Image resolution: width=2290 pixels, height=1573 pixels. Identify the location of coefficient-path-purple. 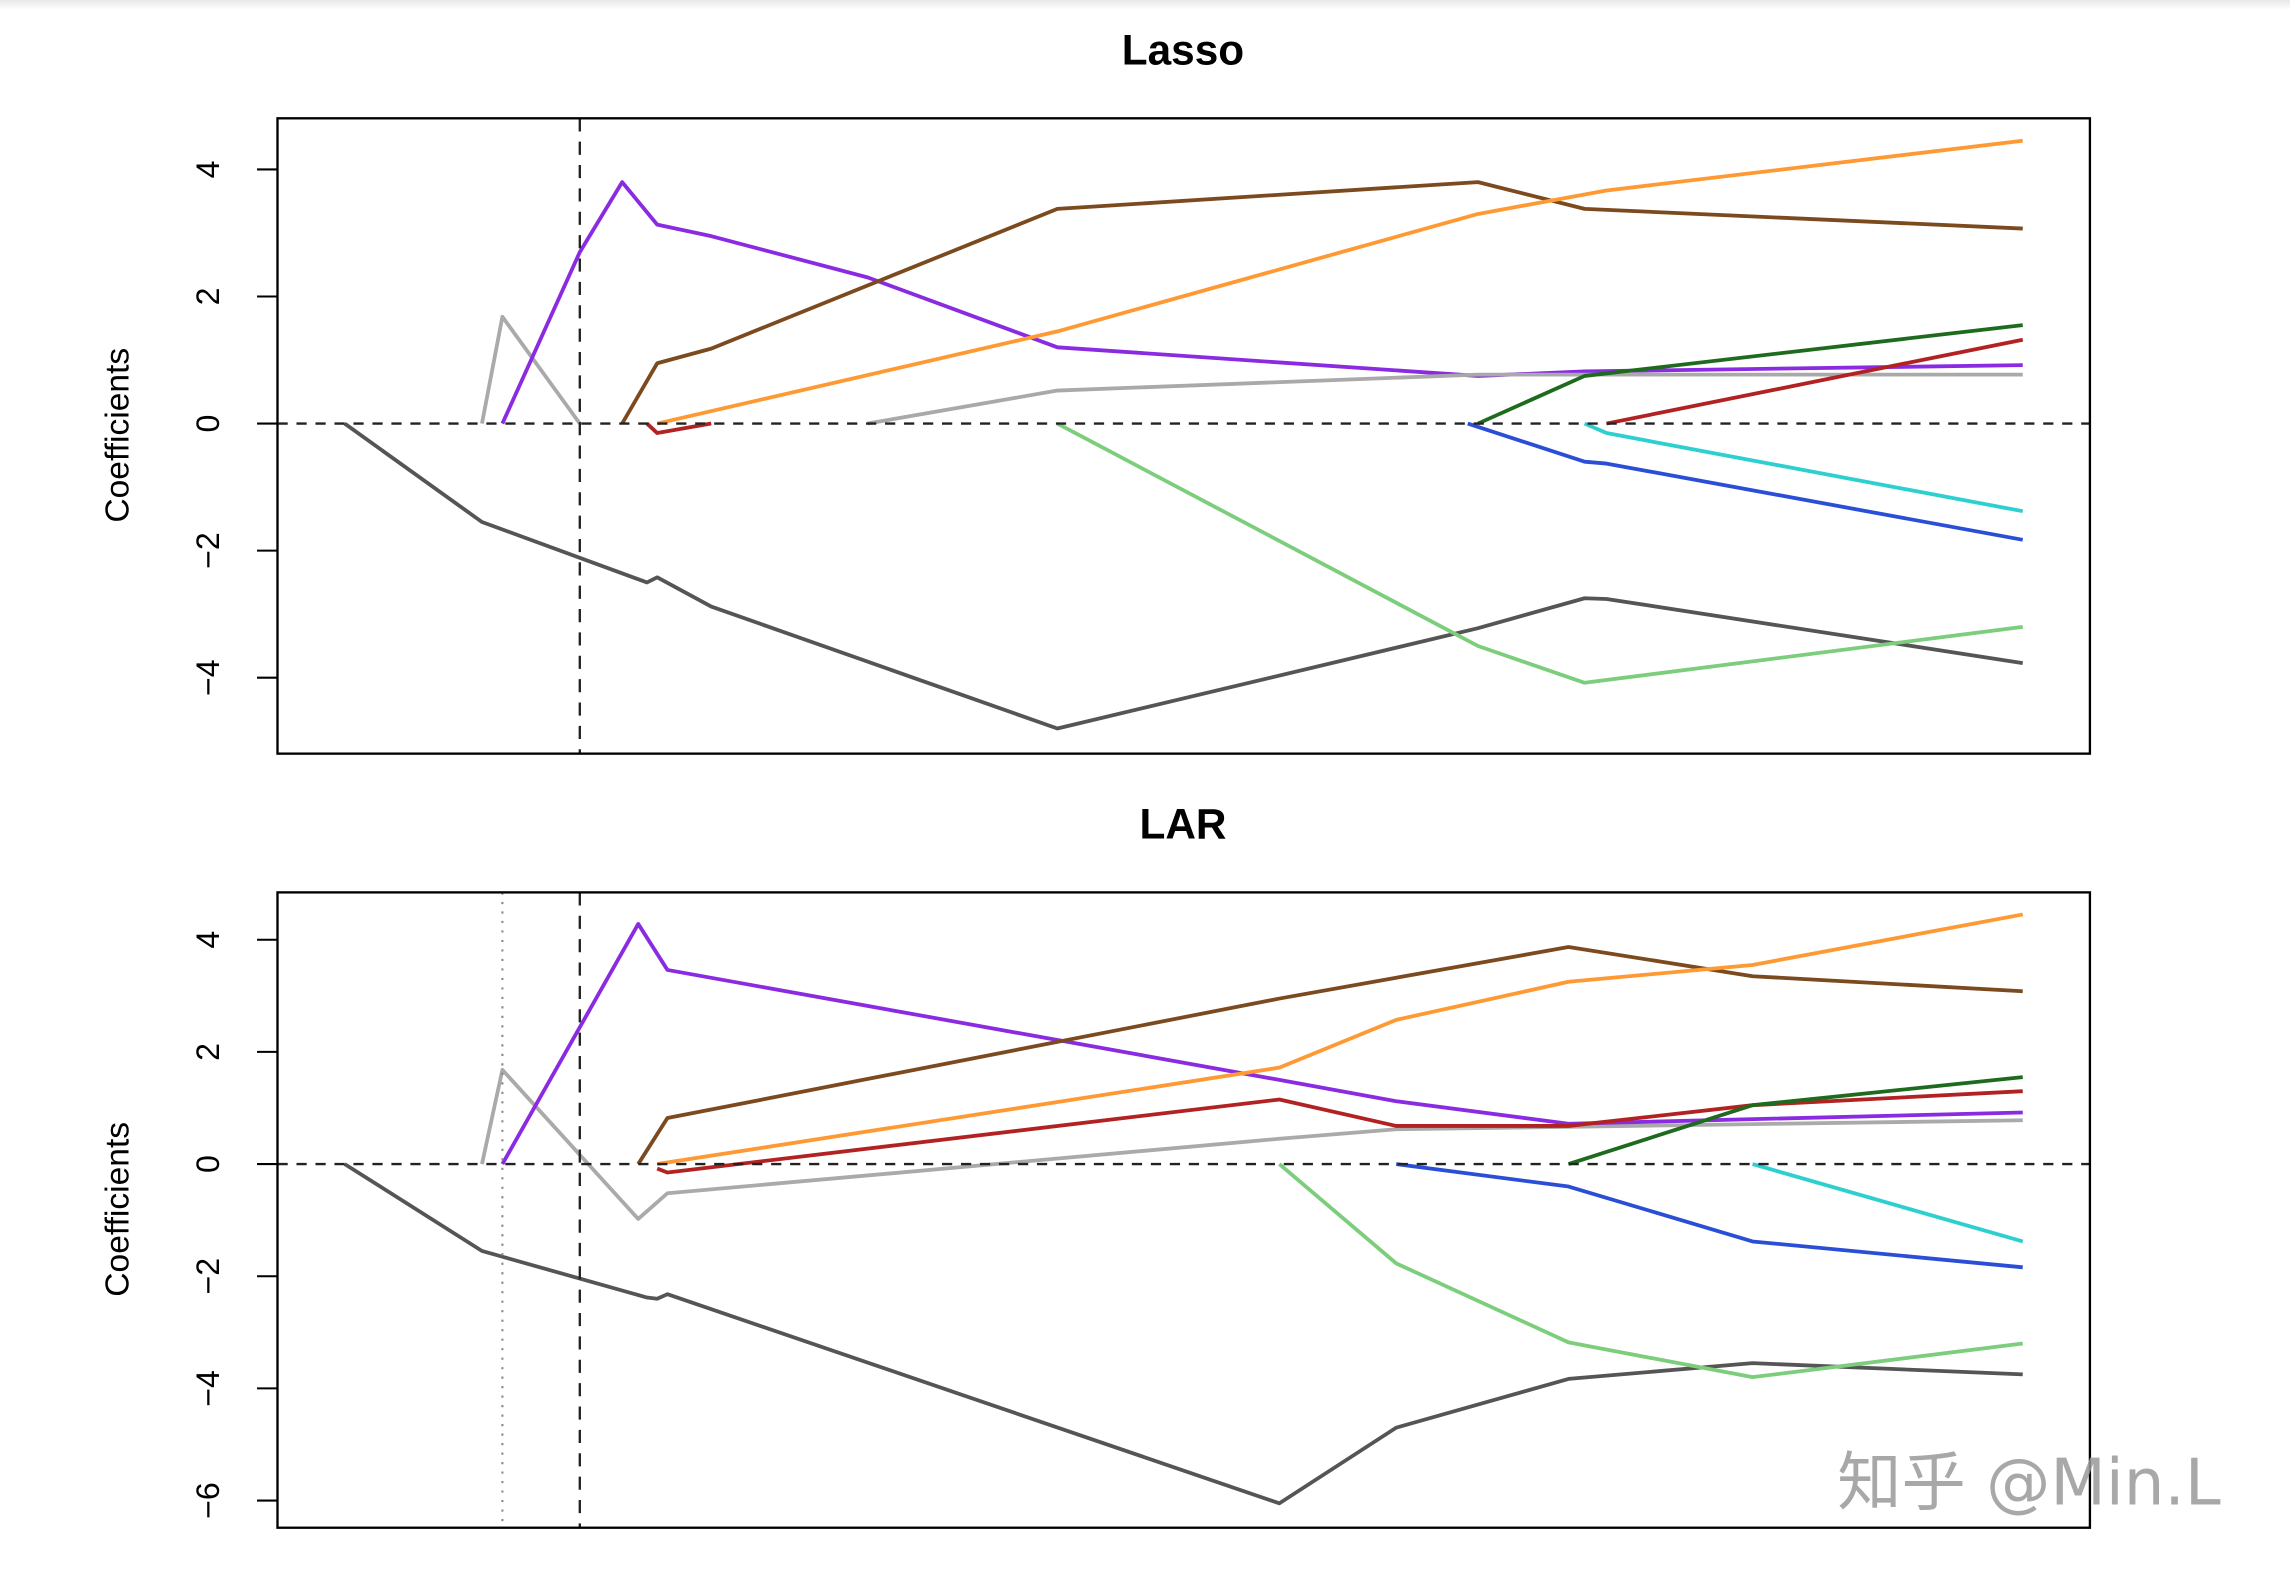
(1261, 1043).